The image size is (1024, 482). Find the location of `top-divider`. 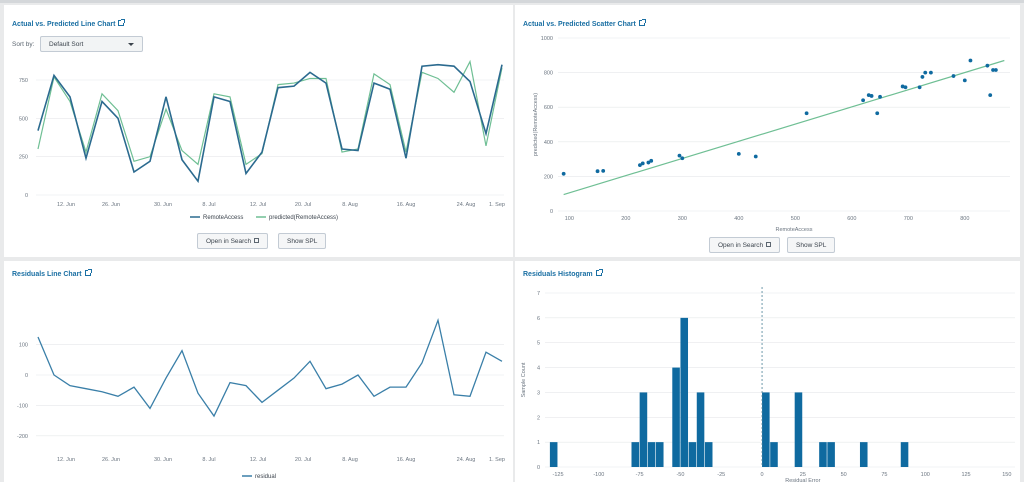

top-divider is located at coordinates (512, 1).